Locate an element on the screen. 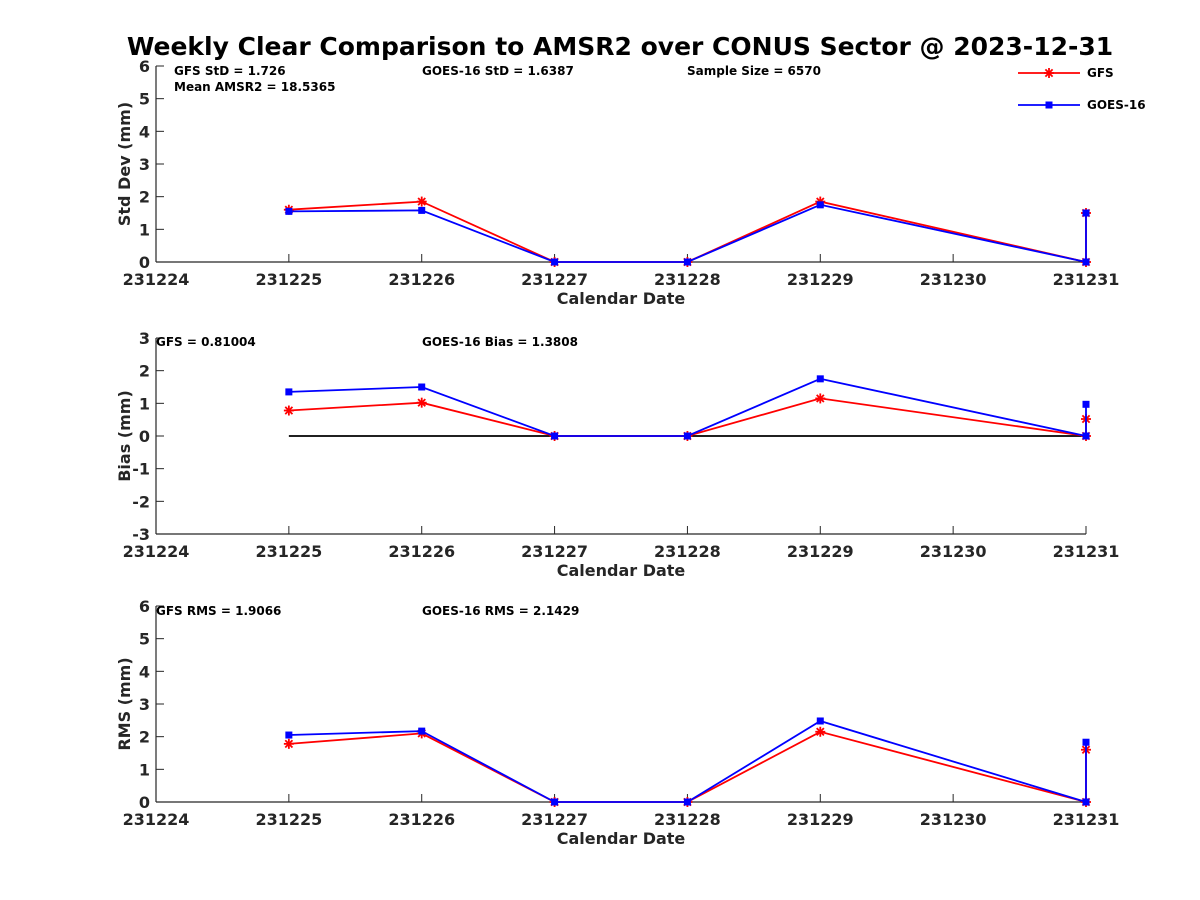 The height and width of the screenshot is (900, 1200). legend-label: GFS is located at coordinates (1100, 73).